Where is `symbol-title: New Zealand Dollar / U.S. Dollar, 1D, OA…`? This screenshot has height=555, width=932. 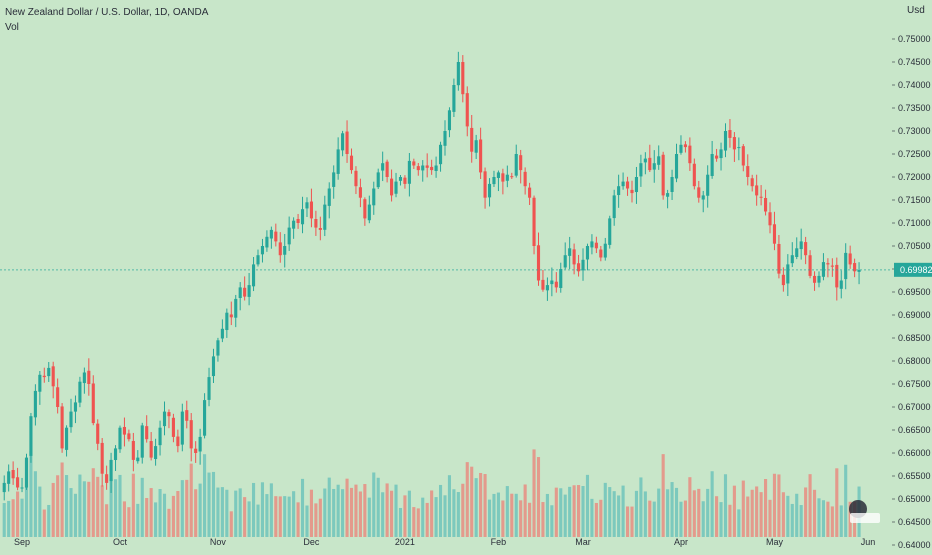
symbol-title: New Zealand Dollar / U.S. Dollar, 1D, OA… is located at coordinates (107, 12).